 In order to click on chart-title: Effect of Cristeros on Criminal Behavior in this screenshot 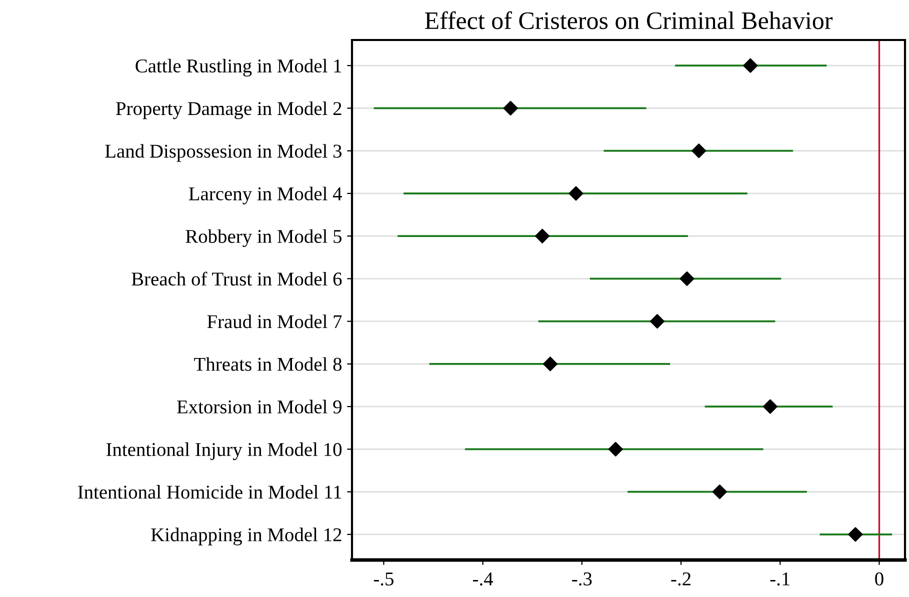, I will do `click(628, 20)`.